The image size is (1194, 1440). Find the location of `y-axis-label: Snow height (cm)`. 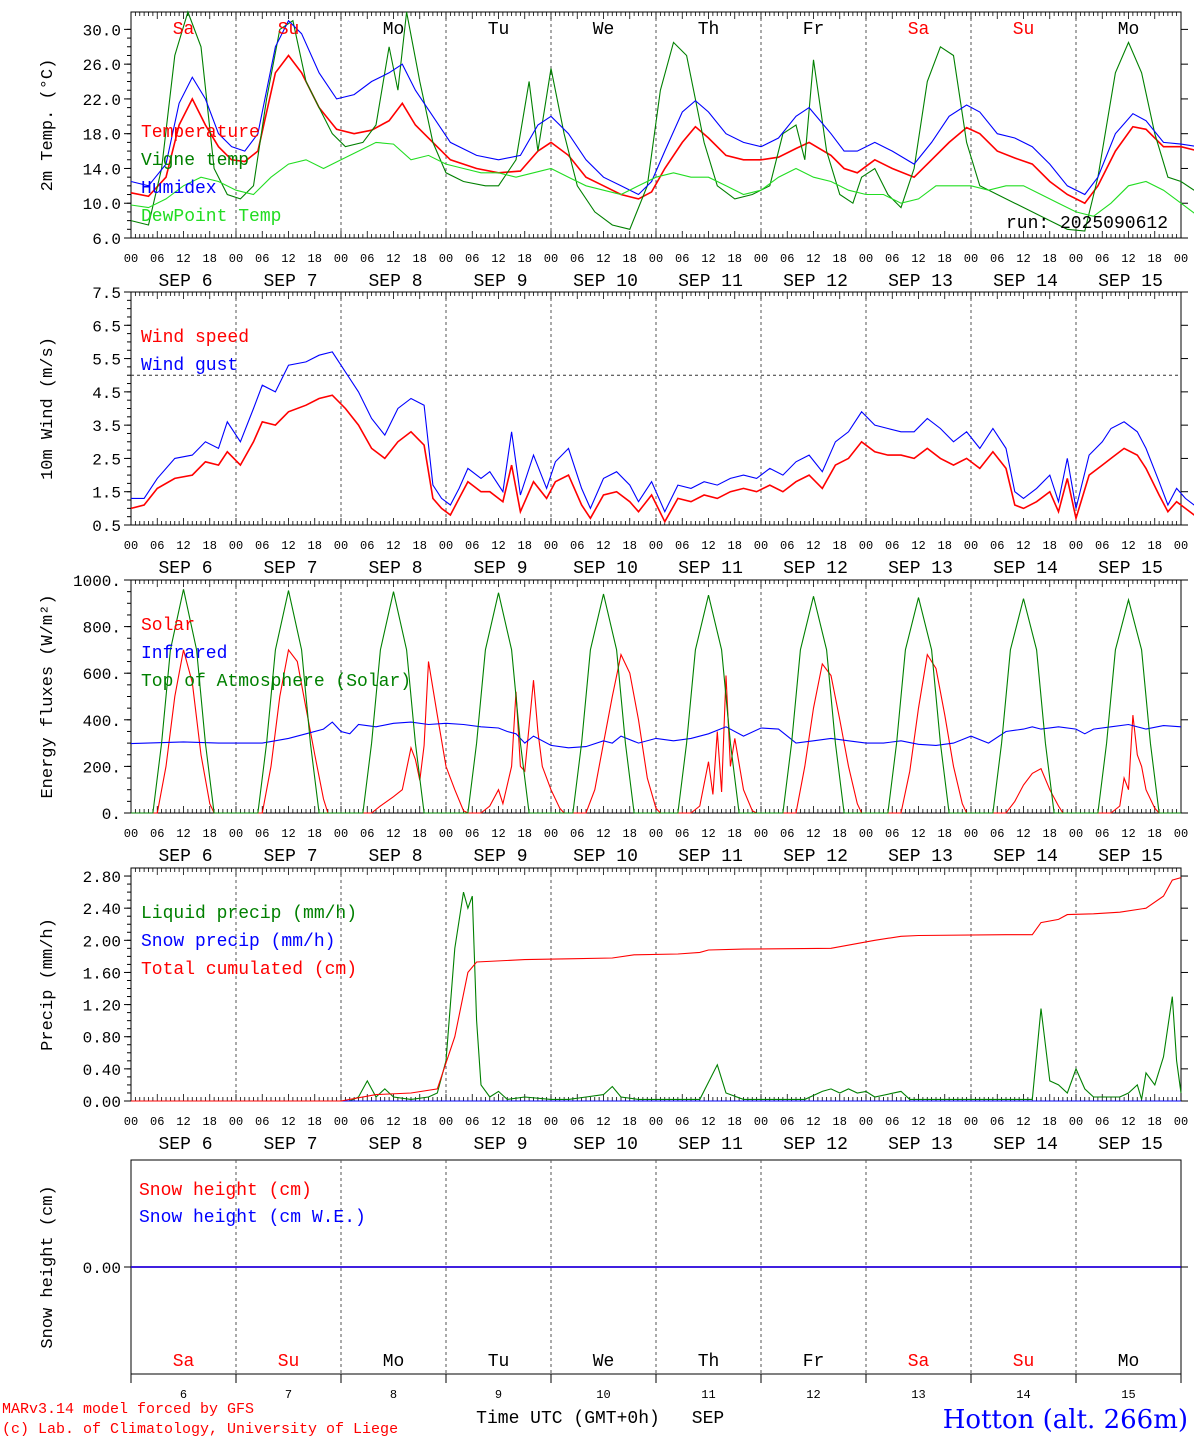

y-axis-label: Snow height (cm) is located at coordinates (48, 1266).